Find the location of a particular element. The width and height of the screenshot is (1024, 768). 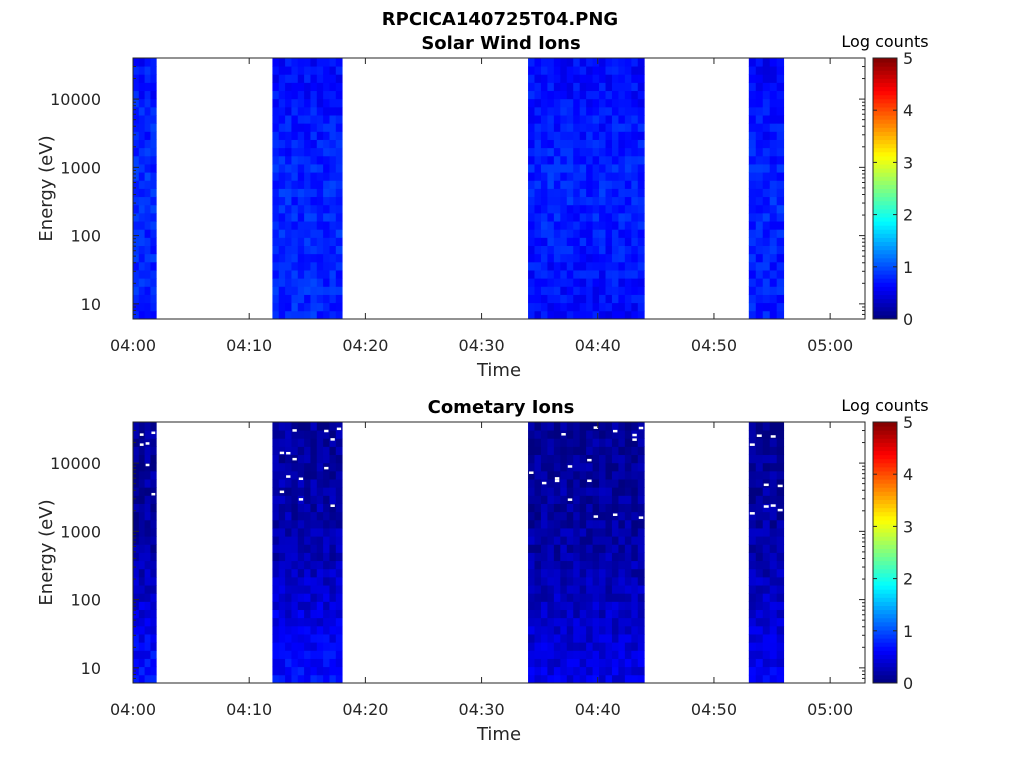

x-tick-label: 04:50 is located at coordinates (714, 709).